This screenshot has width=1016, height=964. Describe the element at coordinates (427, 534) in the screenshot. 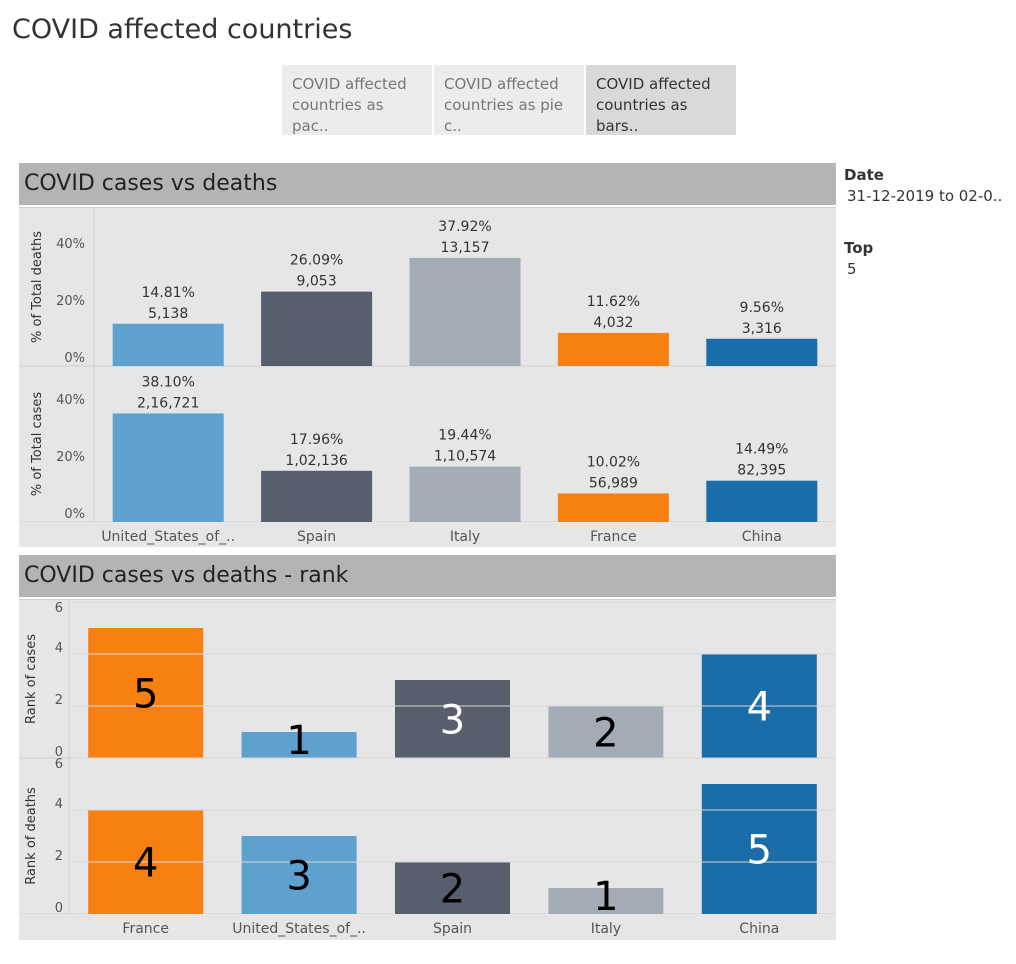

I see `x-axis-top-band` at that location.